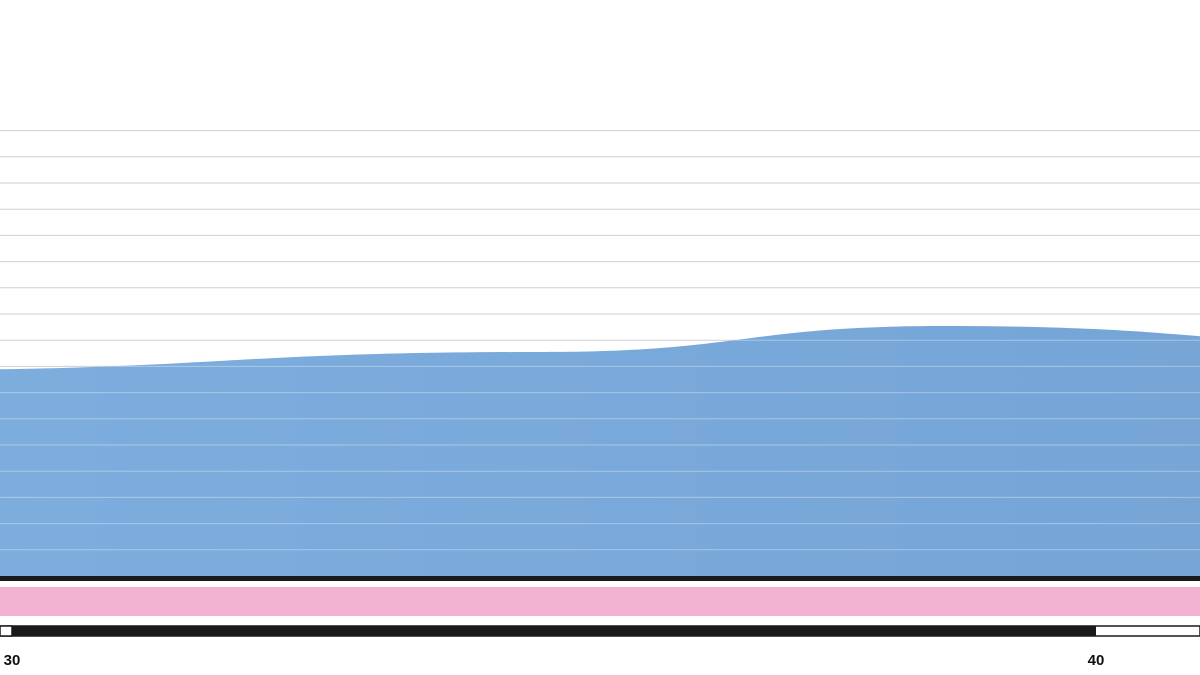 This screenshot has width=1200, height=675. I want to click on distance-scale-bar, so click(600, 631).